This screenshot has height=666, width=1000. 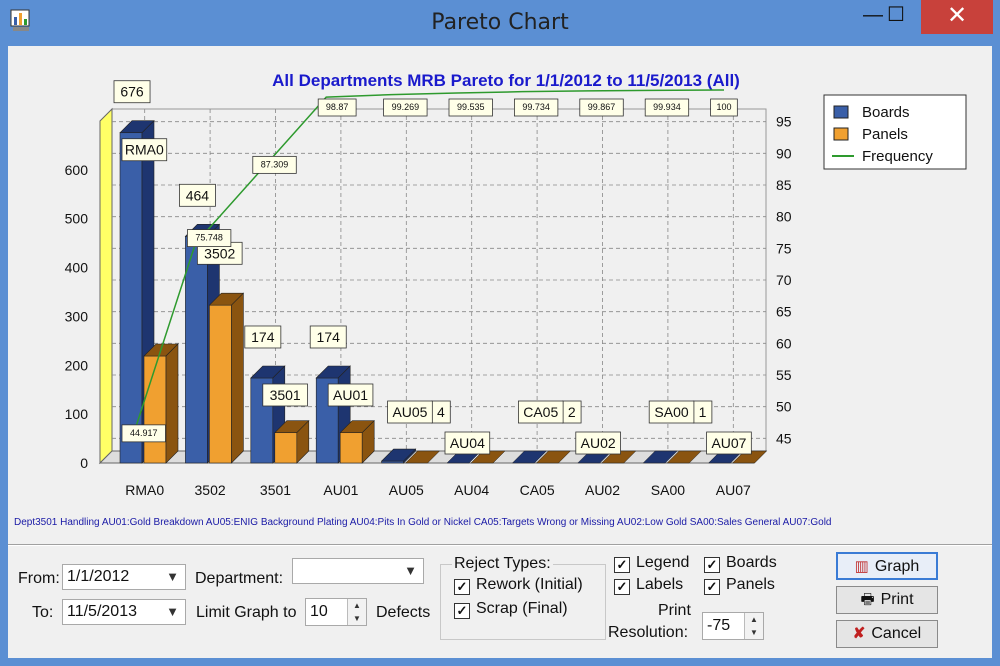 I want to click on legend-panels-swatch, so click(x=841, y=134).